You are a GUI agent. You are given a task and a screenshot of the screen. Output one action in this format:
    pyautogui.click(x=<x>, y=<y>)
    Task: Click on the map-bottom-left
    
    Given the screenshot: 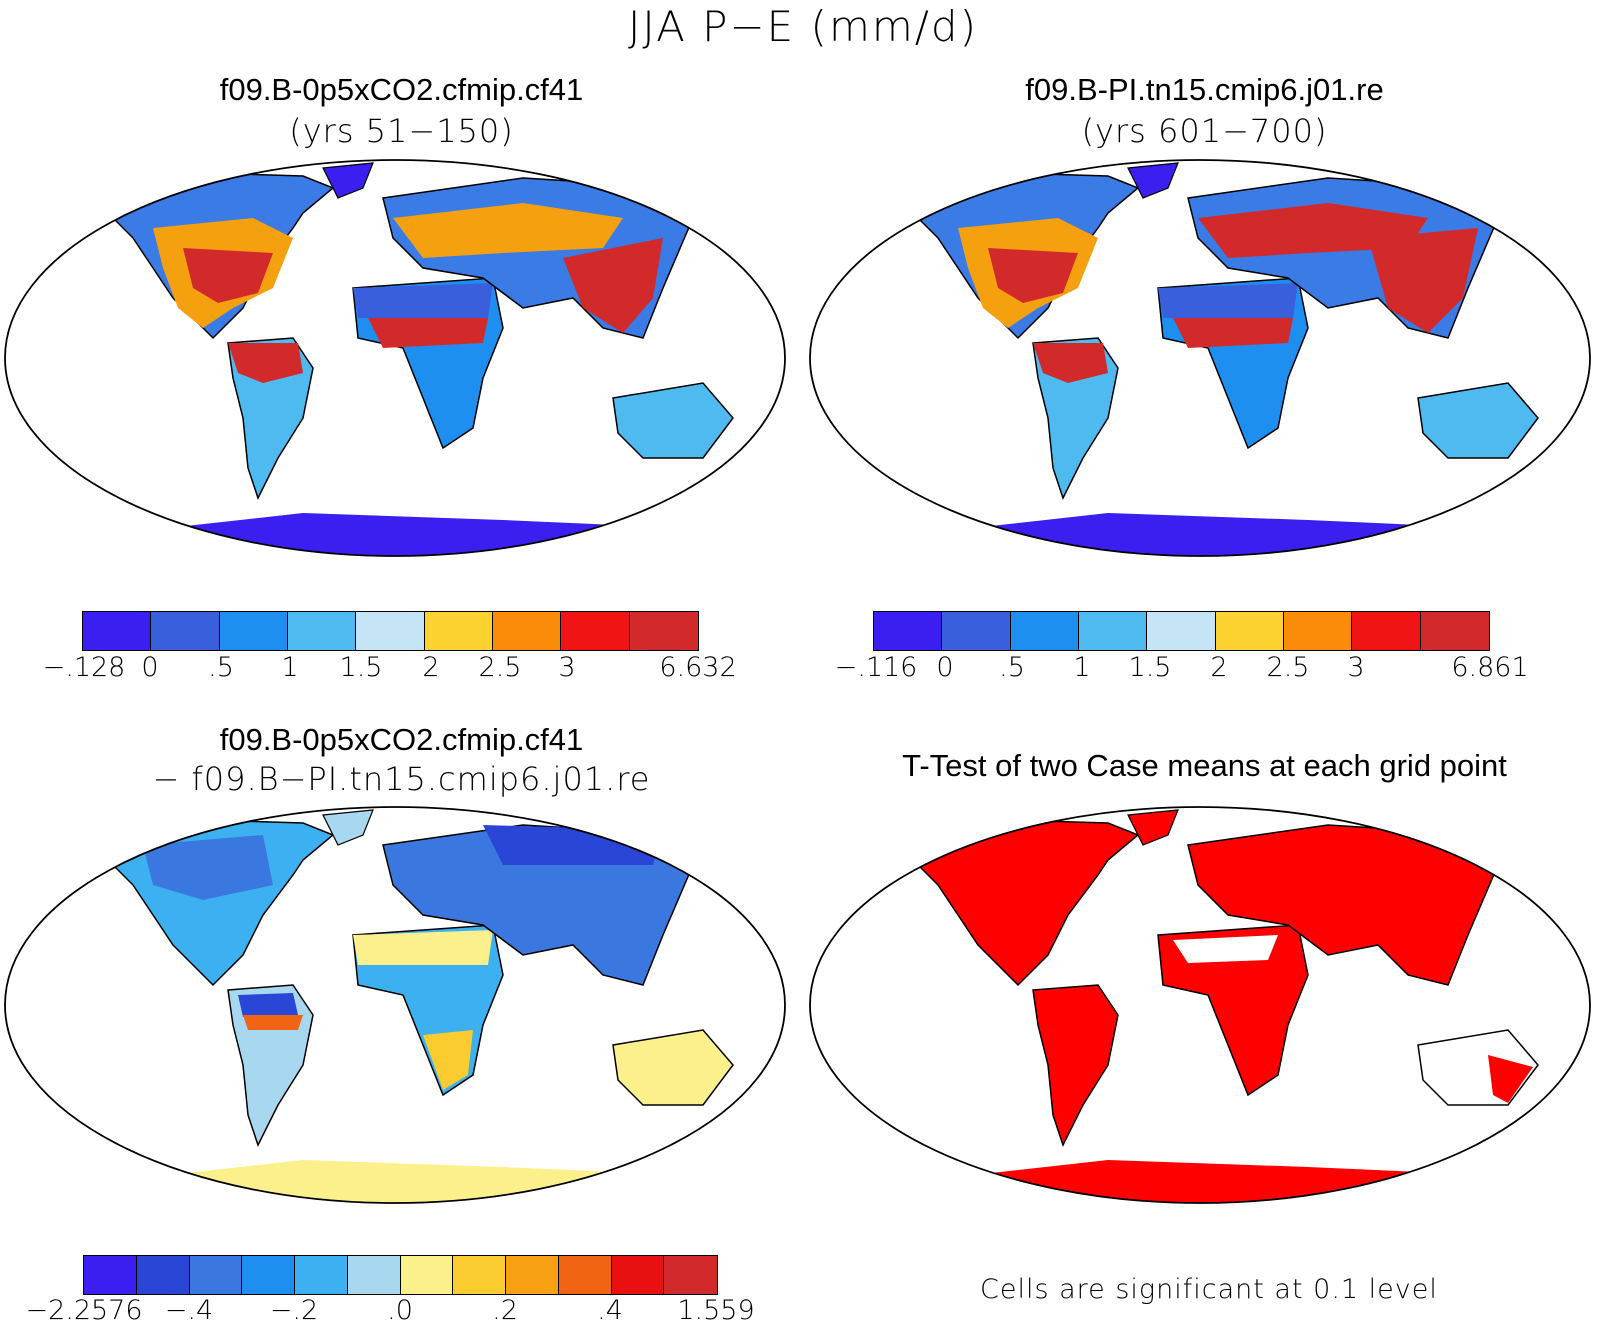 What is the action you would take?
    pyautogui.click(x=395, y=1005)
    